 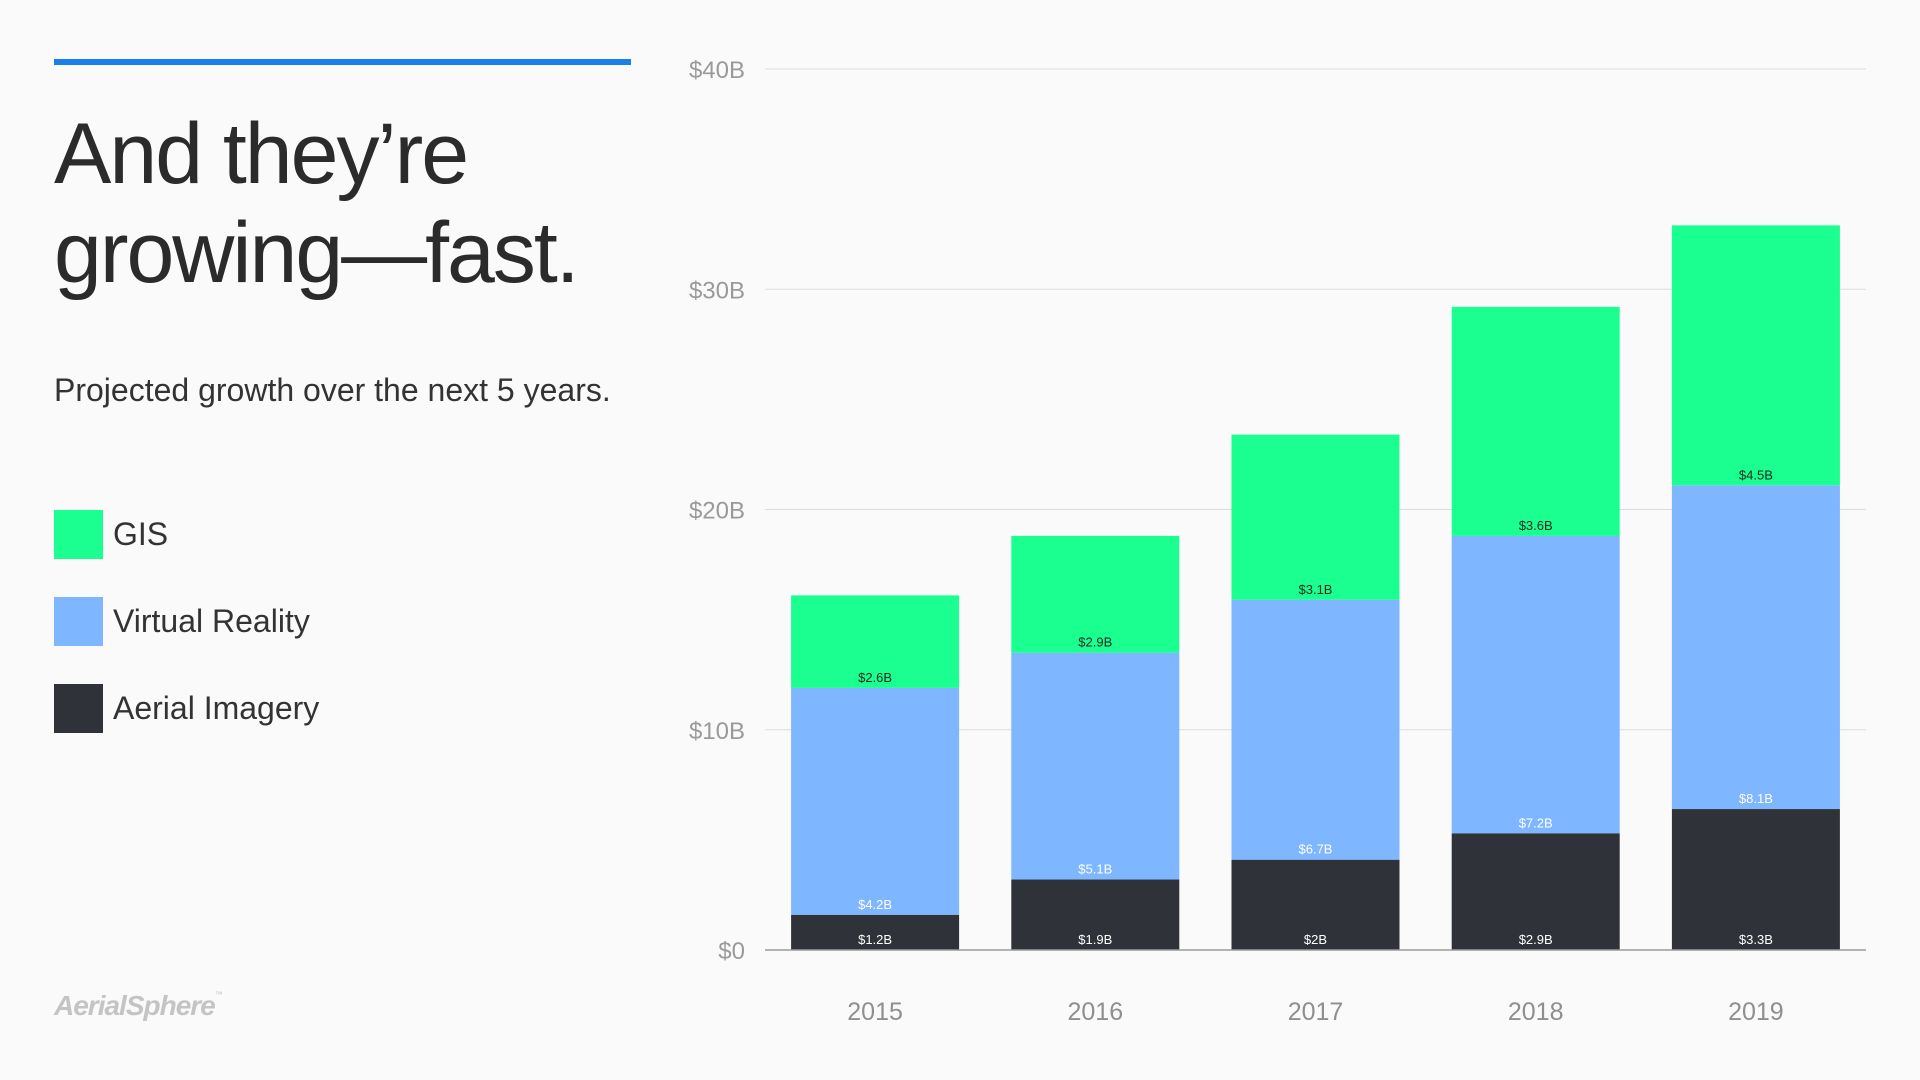 What do you see at coordinates (1095, 869) in the screenshot?
I see `data-label: $5.1B` at bounding box center [1095, 869].